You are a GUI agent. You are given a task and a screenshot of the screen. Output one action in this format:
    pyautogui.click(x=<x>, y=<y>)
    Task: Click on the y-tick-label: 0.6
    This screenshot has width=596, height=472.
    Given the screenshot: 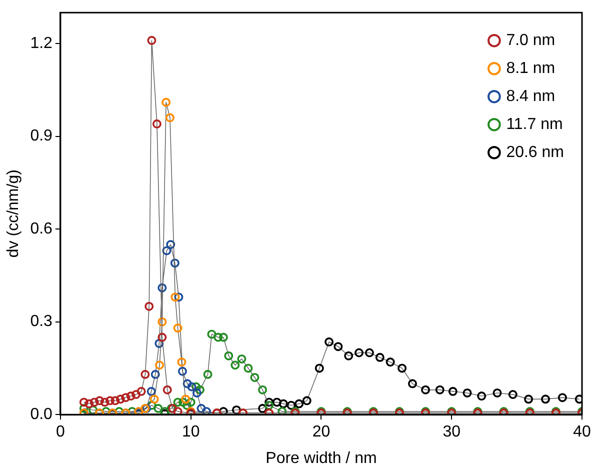 What is the action you would take?
    pyautogui.click(x=41, y=229)
    